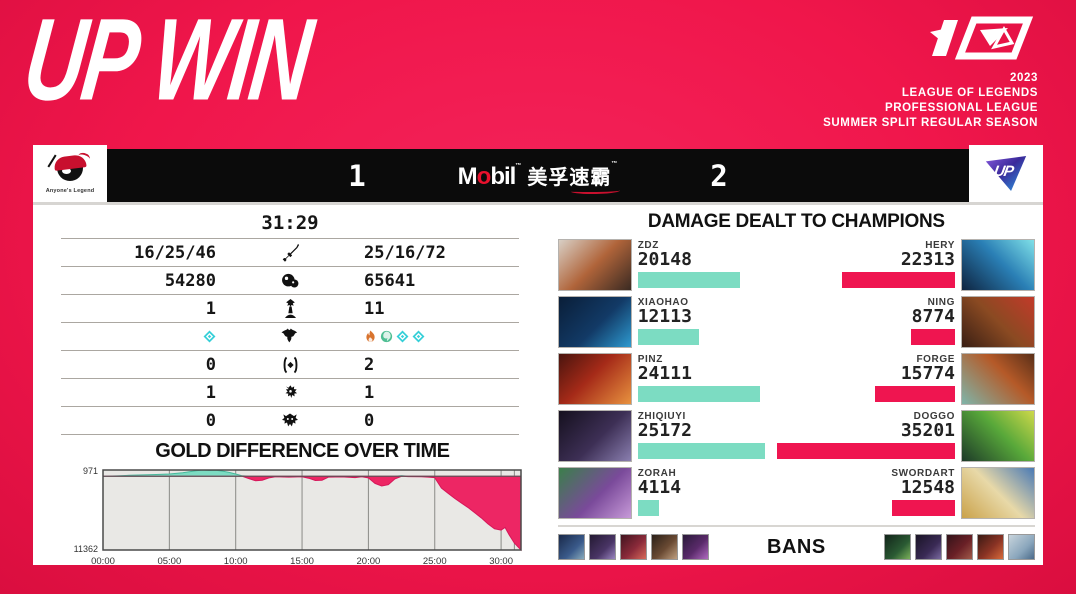 This screenshot has width=1076, height=594. Describe the element at coordinates (657, 473) in the screenshot. I see `player-name: ZORAH` at that location.